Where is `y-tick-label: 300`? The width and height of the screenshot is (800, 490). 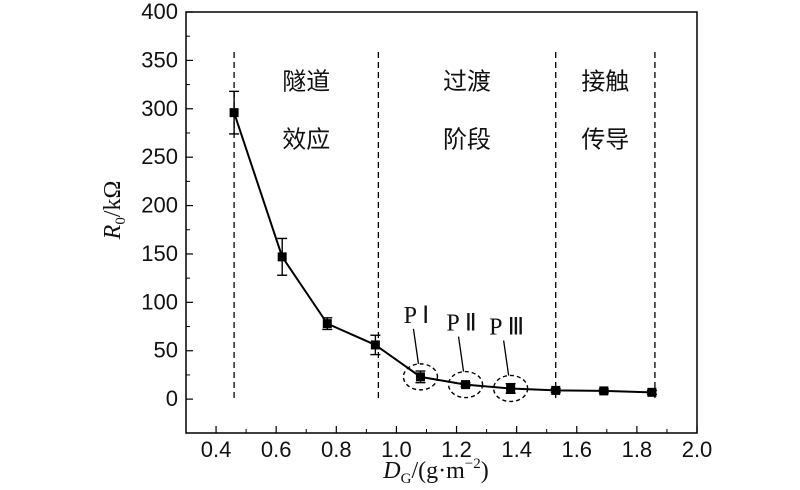 y-tick-label: 300 is located at coordinates (159, 108).